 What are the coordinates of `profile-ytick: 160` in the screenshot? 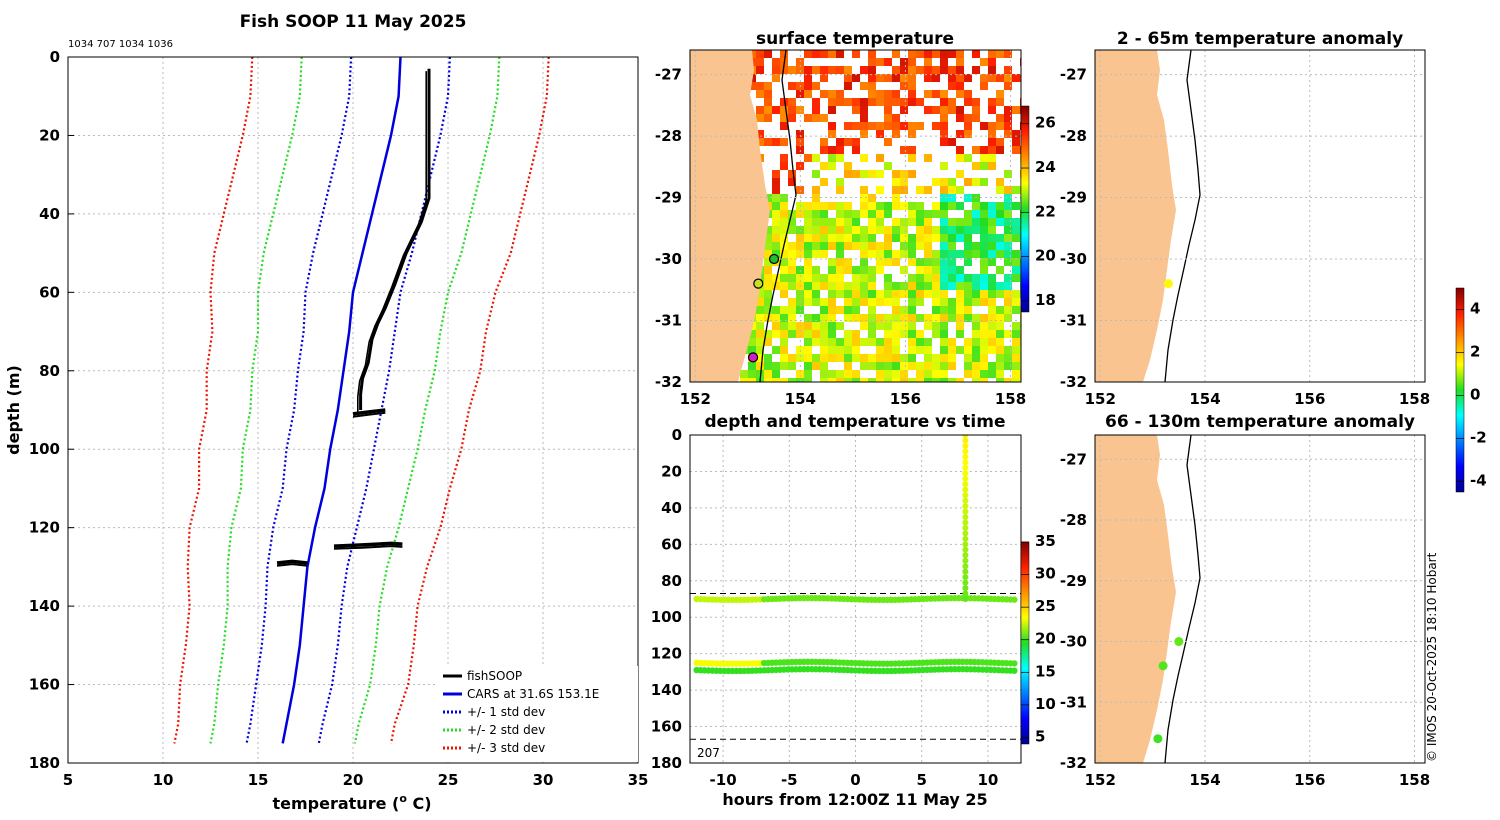 It's located at (44, 685).